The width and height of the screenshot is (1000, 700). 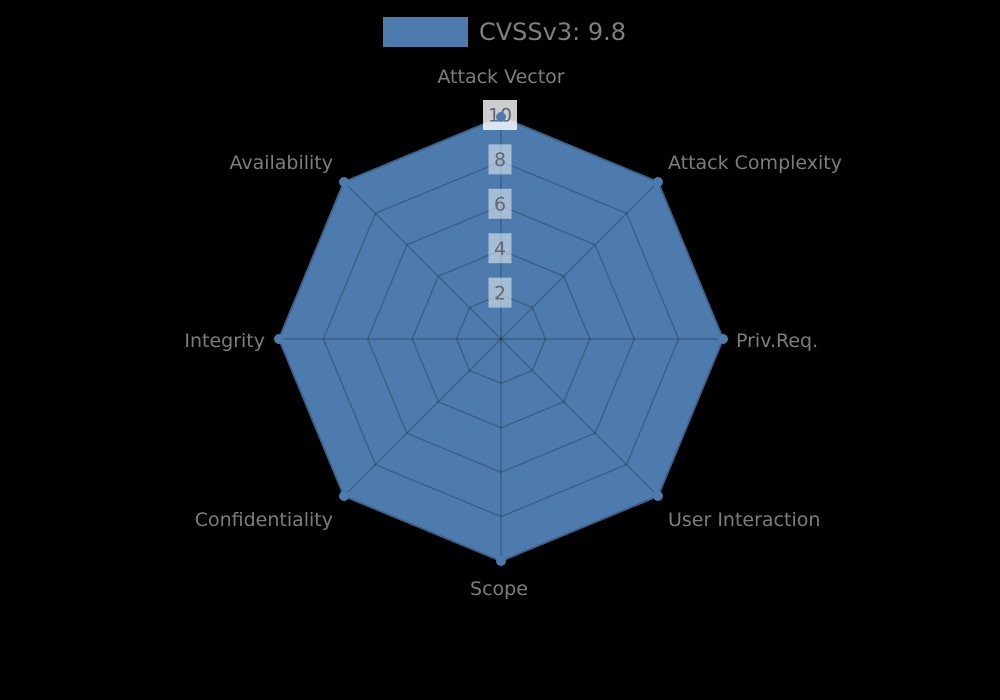 I want to click on data-point-marker-attack-vector, so click(x=501, y=117).